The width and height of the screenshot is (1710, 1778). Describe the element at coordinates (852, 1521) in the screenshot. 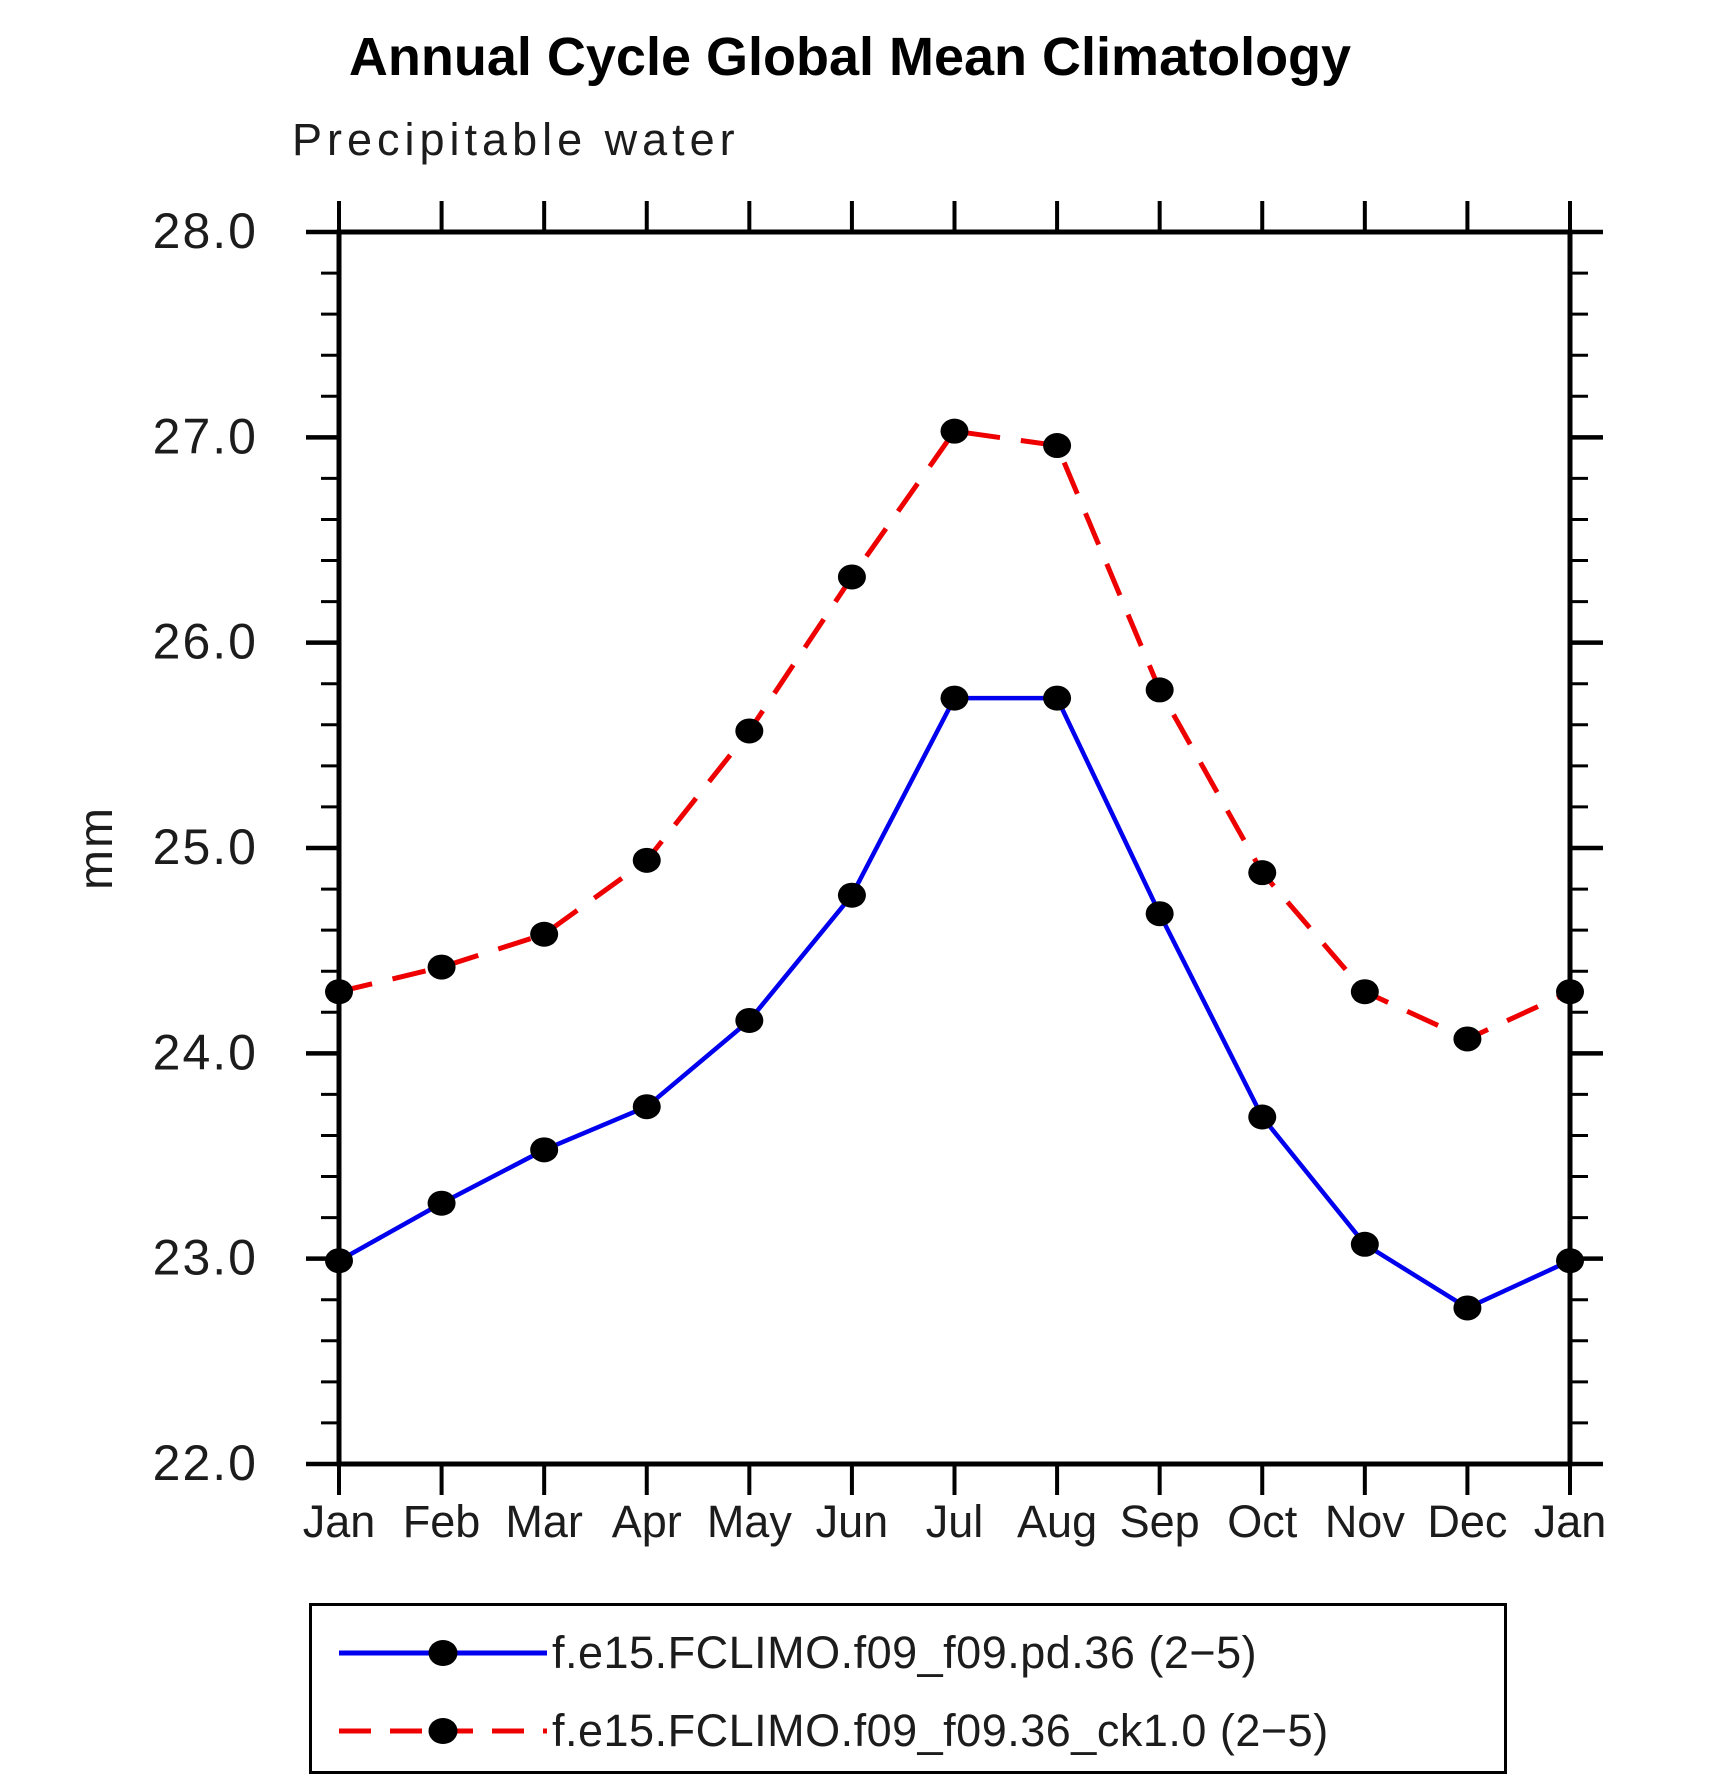

I see `x-tick-label: Jun` at that location.